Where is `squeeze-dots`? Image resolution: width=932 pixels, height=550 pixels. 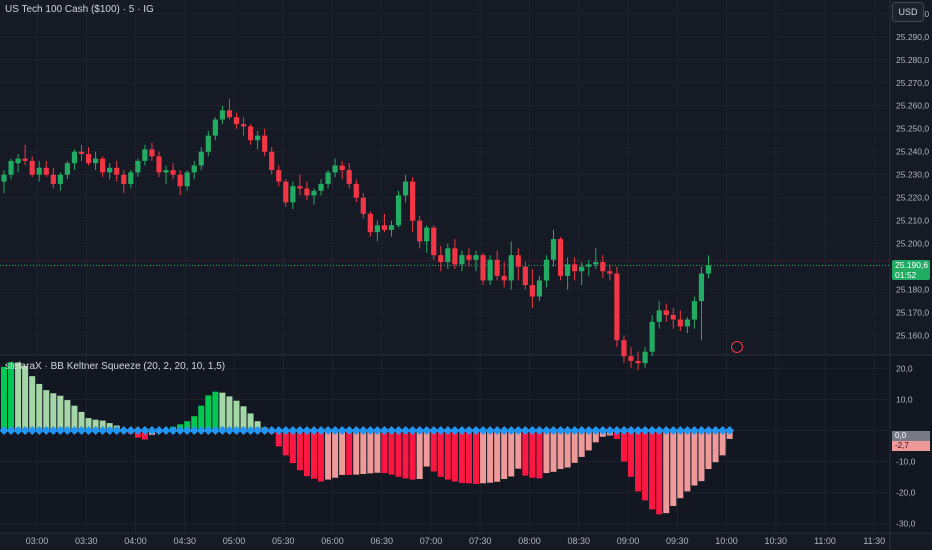
squeeze-dots is located at coordinates (367, 431).